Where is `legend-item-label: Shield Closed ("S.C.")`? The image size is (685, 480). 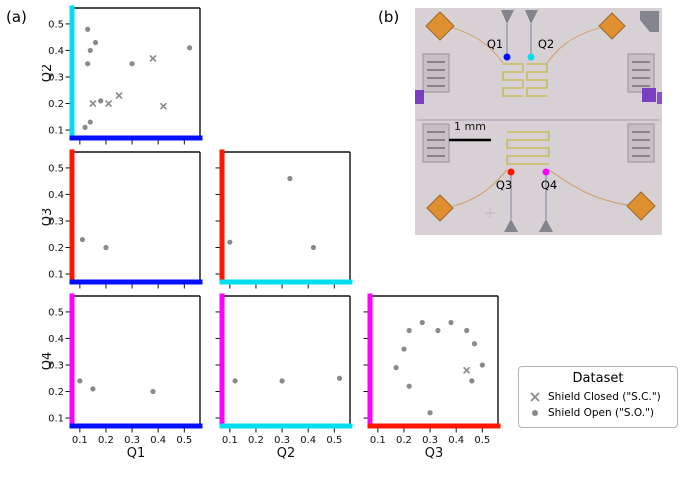
legend-item-label: Shield Closed ("S.C.") is located at coordinates (604, 397).